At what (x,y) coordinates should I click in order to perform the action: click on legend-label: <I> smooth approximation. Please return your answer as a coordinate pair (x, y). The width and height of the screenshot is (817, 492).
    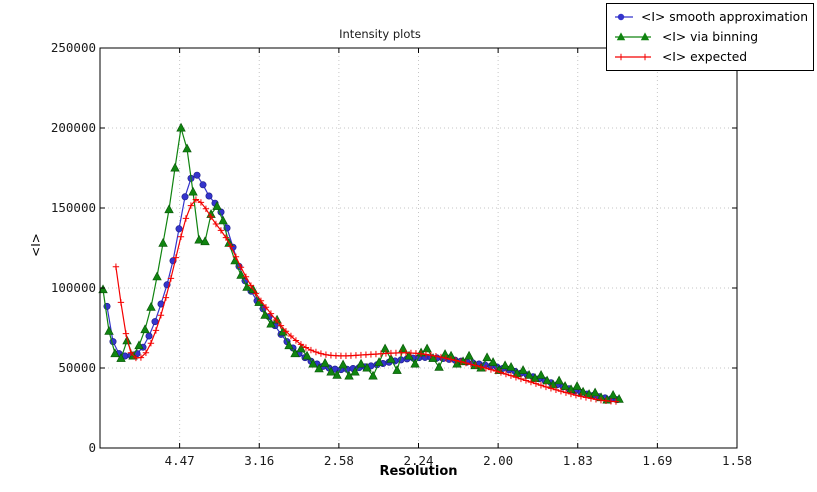
    Looking at the image, I should click on (724, 17).